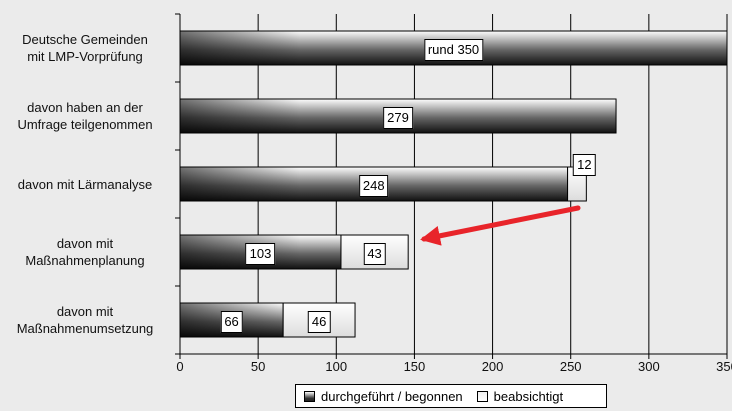 This screenshot has width=732, height=411. I want to click on legend-entry-beabsichtigt: beabsichtigt, so click(520, 396).